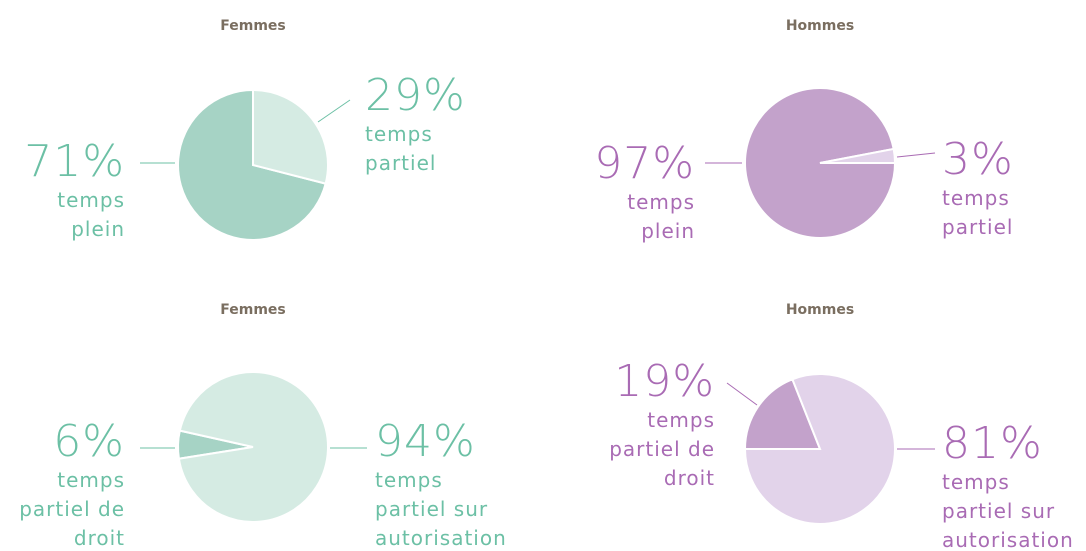 This screenshot has width=1086, height=551. Describe the element at coordinates (978, 159) in the screenshot. I see `value-label: 3%` at that location.